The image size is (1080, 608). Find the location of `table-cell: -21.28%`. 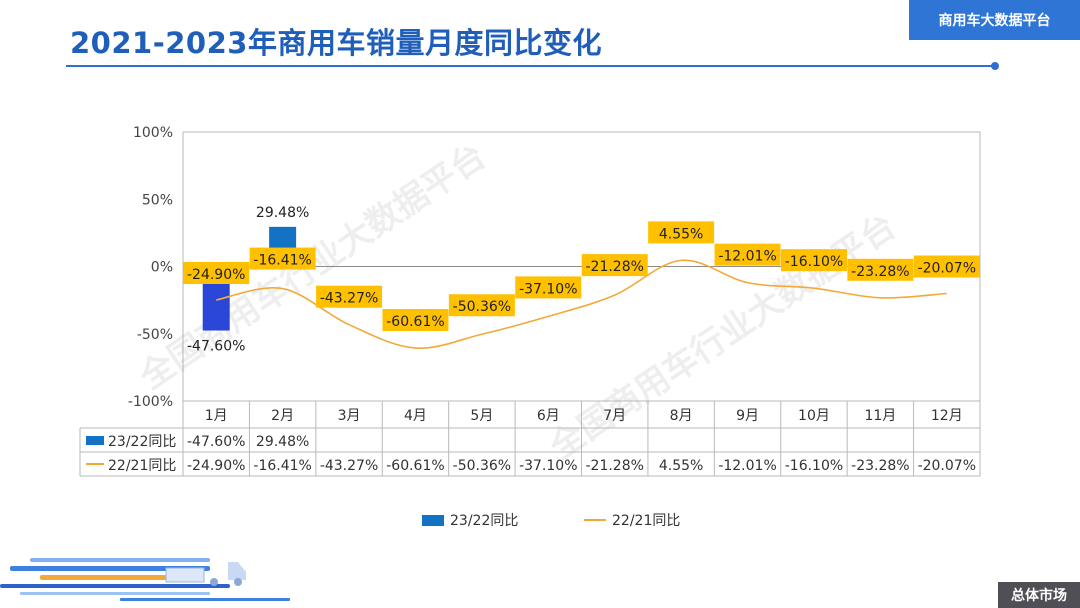

table-cell: -21.28% is located at coordinates (614, 466).